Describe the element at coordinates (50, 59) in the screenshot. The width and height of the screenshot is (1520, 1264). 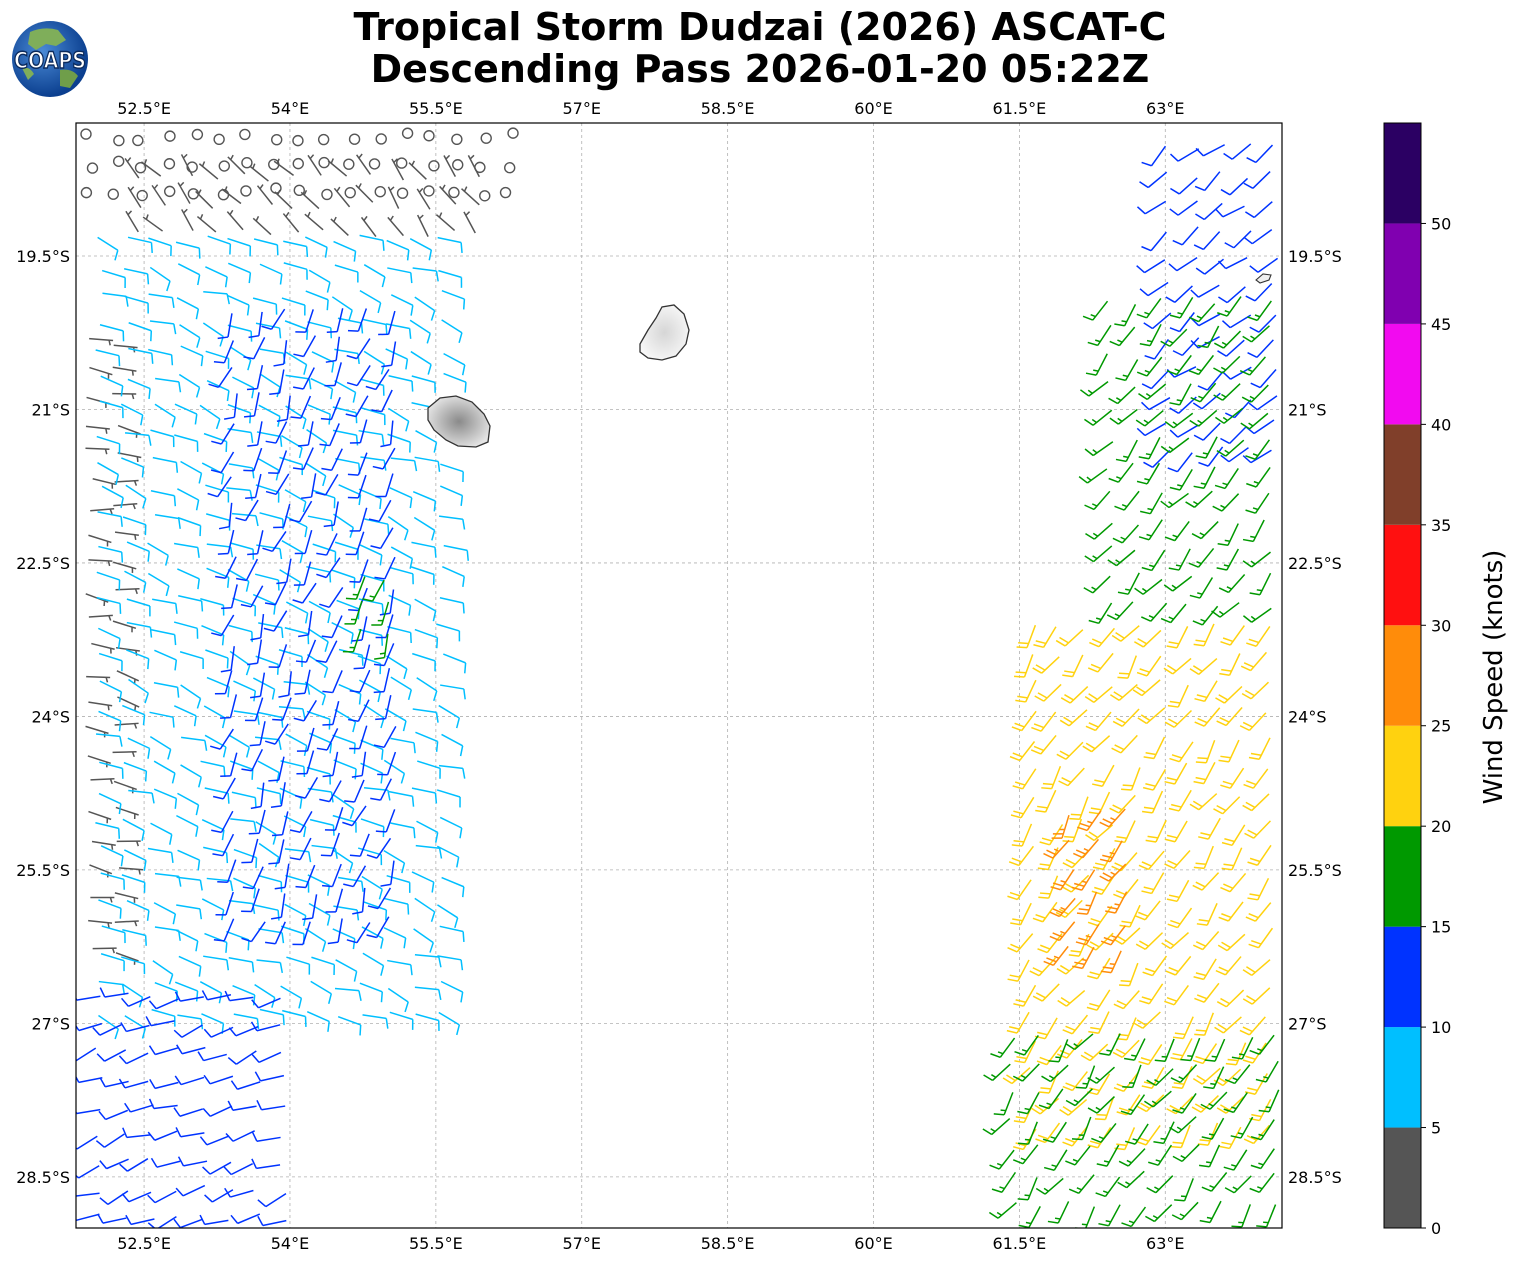
I see `coaps-globe-logo: COAPS` at that location.